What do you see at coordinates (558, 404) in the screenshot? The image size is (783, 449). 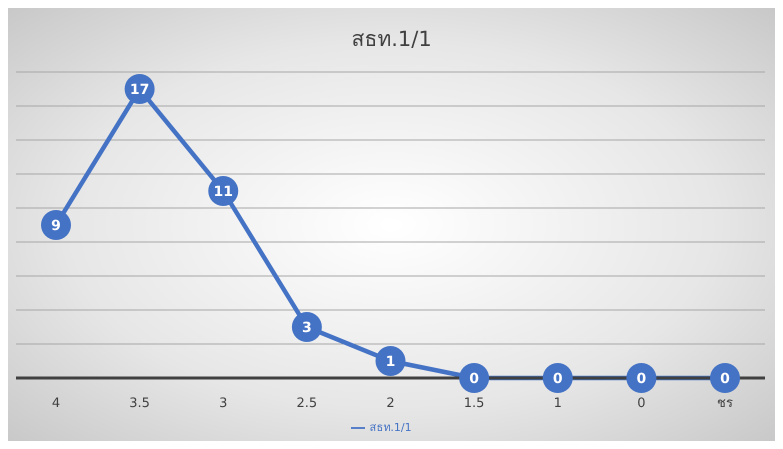 I see `x-tick-label: 1` at bounding box center [558, 404].